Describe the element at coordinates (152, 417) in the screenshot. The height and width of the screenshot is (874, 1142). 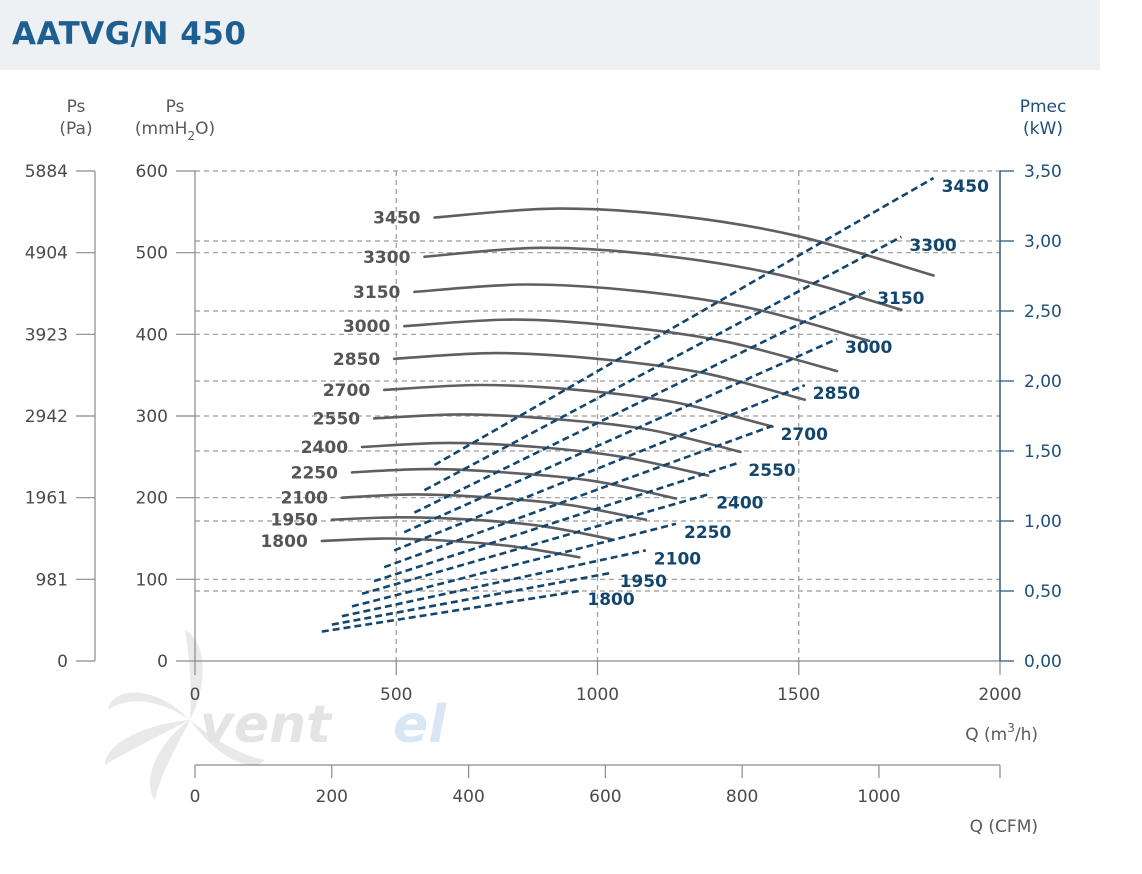
I see `mm-tick-label: 300` at that location.